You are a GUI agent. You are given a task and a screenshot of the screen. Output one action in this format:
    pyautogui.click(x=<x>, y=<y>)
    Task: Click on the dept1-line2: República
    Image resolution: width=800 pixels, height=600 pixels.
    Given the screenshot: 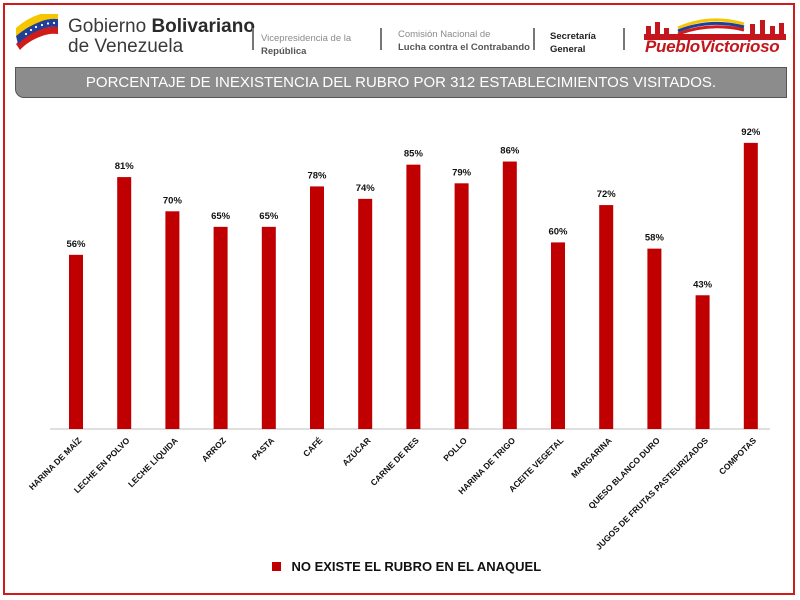 What is the action you would take?
    pyautogui.click(x=284, y=51)
    